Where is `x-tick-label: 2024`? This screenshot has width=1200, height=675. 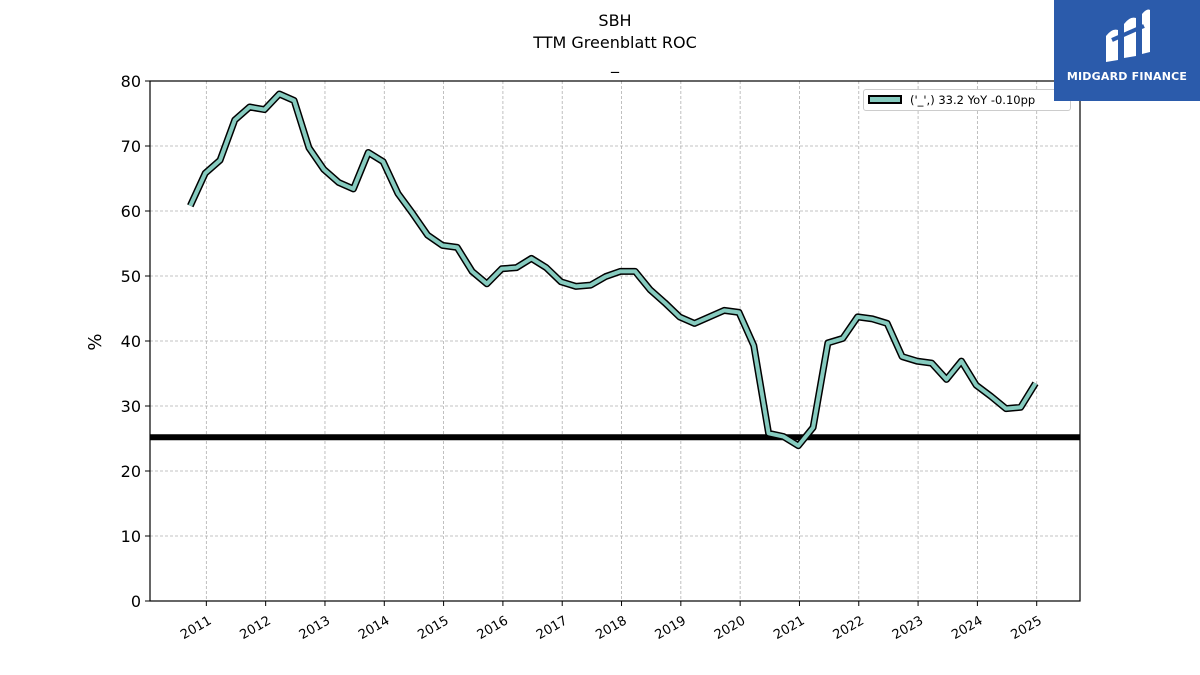 x-tick-label: 2024 is located at coordinates (967, 628).